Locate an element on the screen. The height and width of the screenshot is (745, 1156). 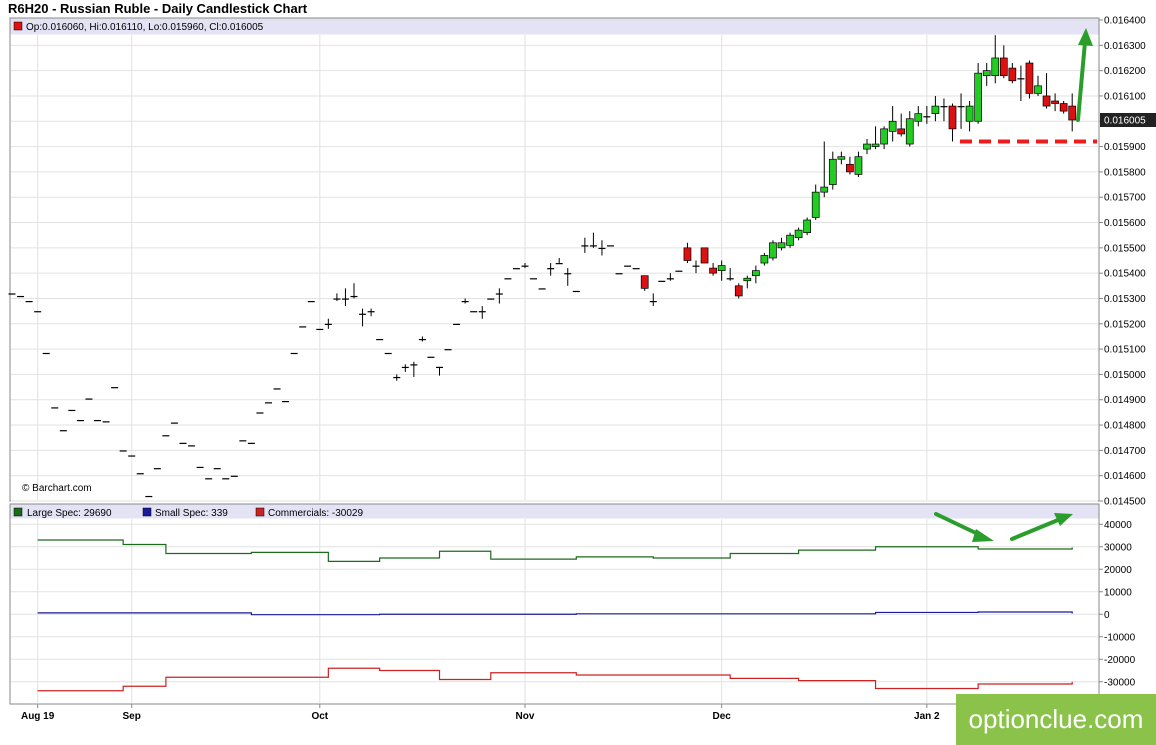
cot-tick-label: -20000 is located at coordinates (1120, 660).